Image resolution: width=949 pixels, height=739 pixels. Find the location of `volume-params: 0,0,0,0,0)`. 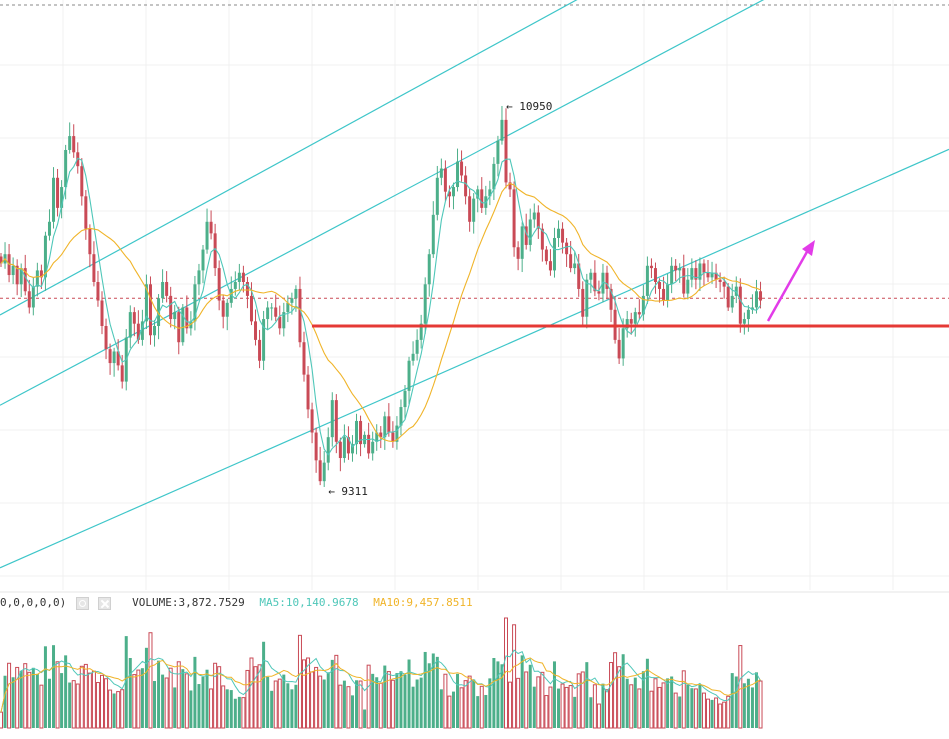

volume-params: 0,0,0,0,0) is located at coordinates (33, 602).